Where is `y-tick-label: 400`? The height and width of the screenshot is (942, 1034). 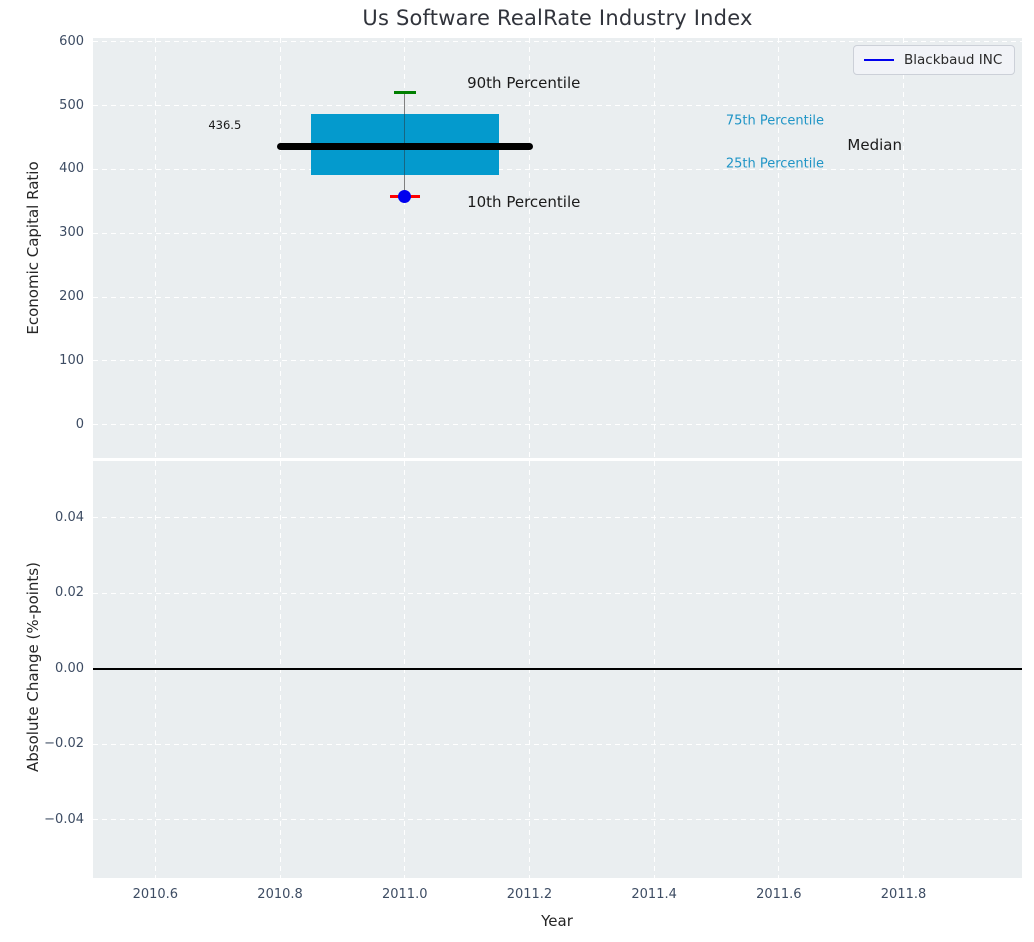 y-tick-label: 400 is located at coordinates (71, 169).